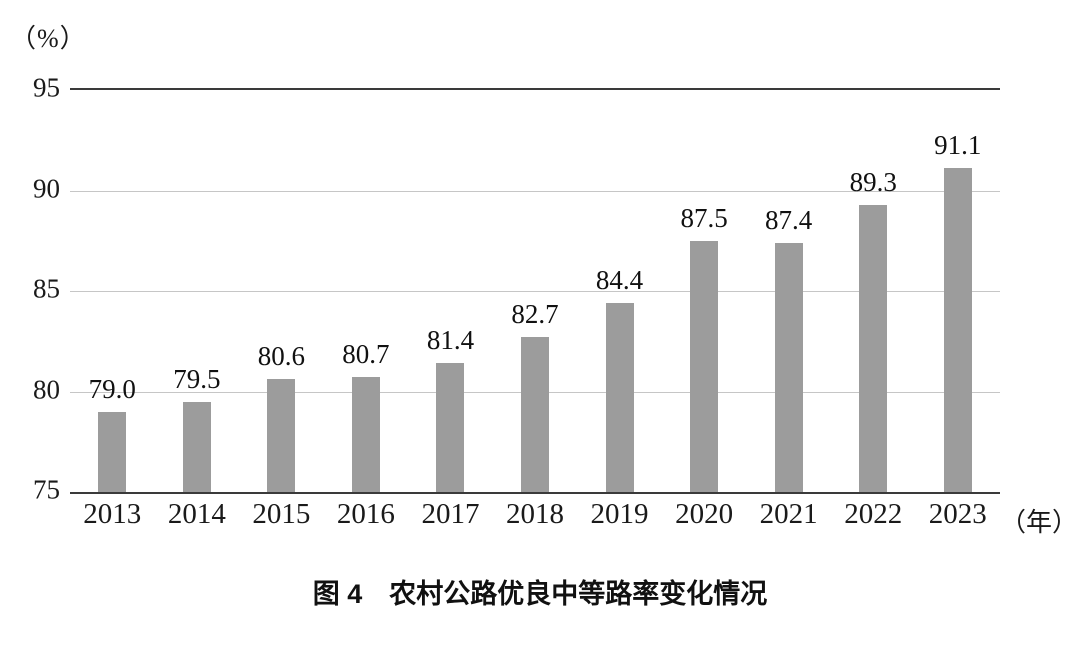 Image resolution: width=1080 pixels, height=648 pixels. I want to click on bar-value-label: 80.7, so click(366, 354).